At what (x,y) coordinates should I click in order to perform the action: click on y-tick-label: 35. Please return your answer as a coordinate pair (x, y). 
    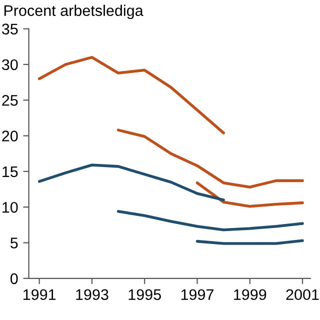
    Looking at the image, I should click on (10, 29).